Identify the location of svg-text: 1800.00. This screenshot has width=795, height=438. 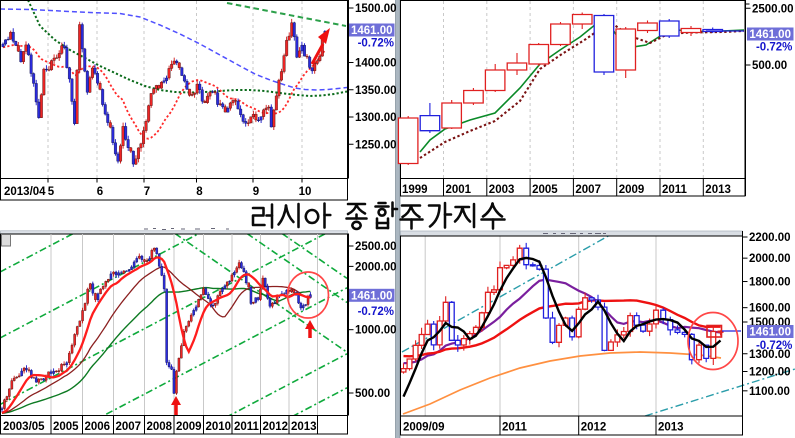
(770, 283).